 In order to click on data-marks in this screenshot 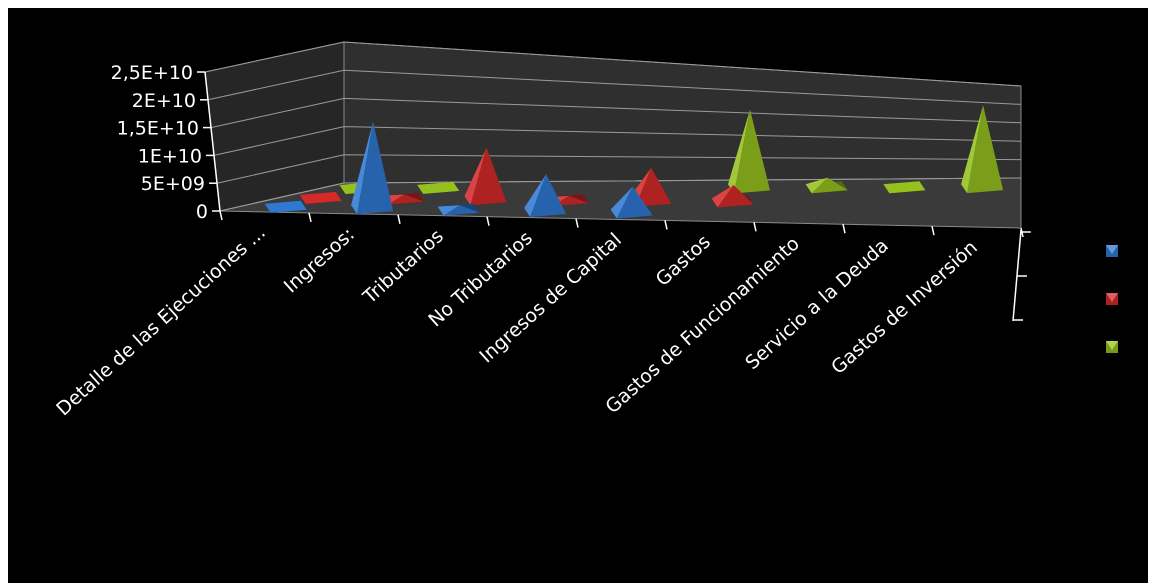, I will do `click(634, 162)`.